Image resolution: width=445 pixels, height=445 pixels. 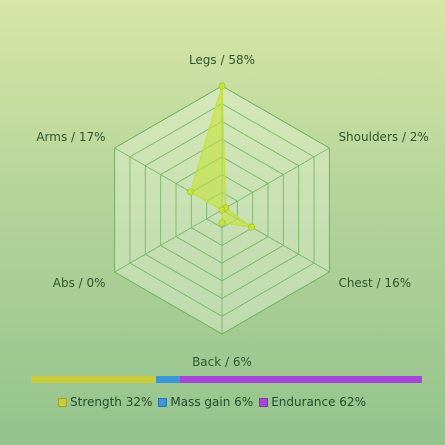 What do you see at coordinates (222, 60) in the screenshot?
I see `axis-label-legs: Legs / 58%` at bounding box center [222, 60].